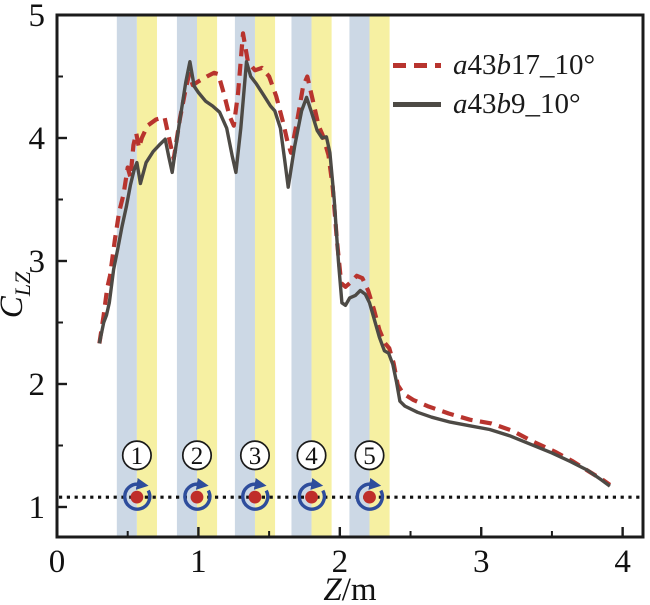  Describe the element at coordinates (553, 65) in the screenshot. I see `legend-label-part: 17_10°` at that location.